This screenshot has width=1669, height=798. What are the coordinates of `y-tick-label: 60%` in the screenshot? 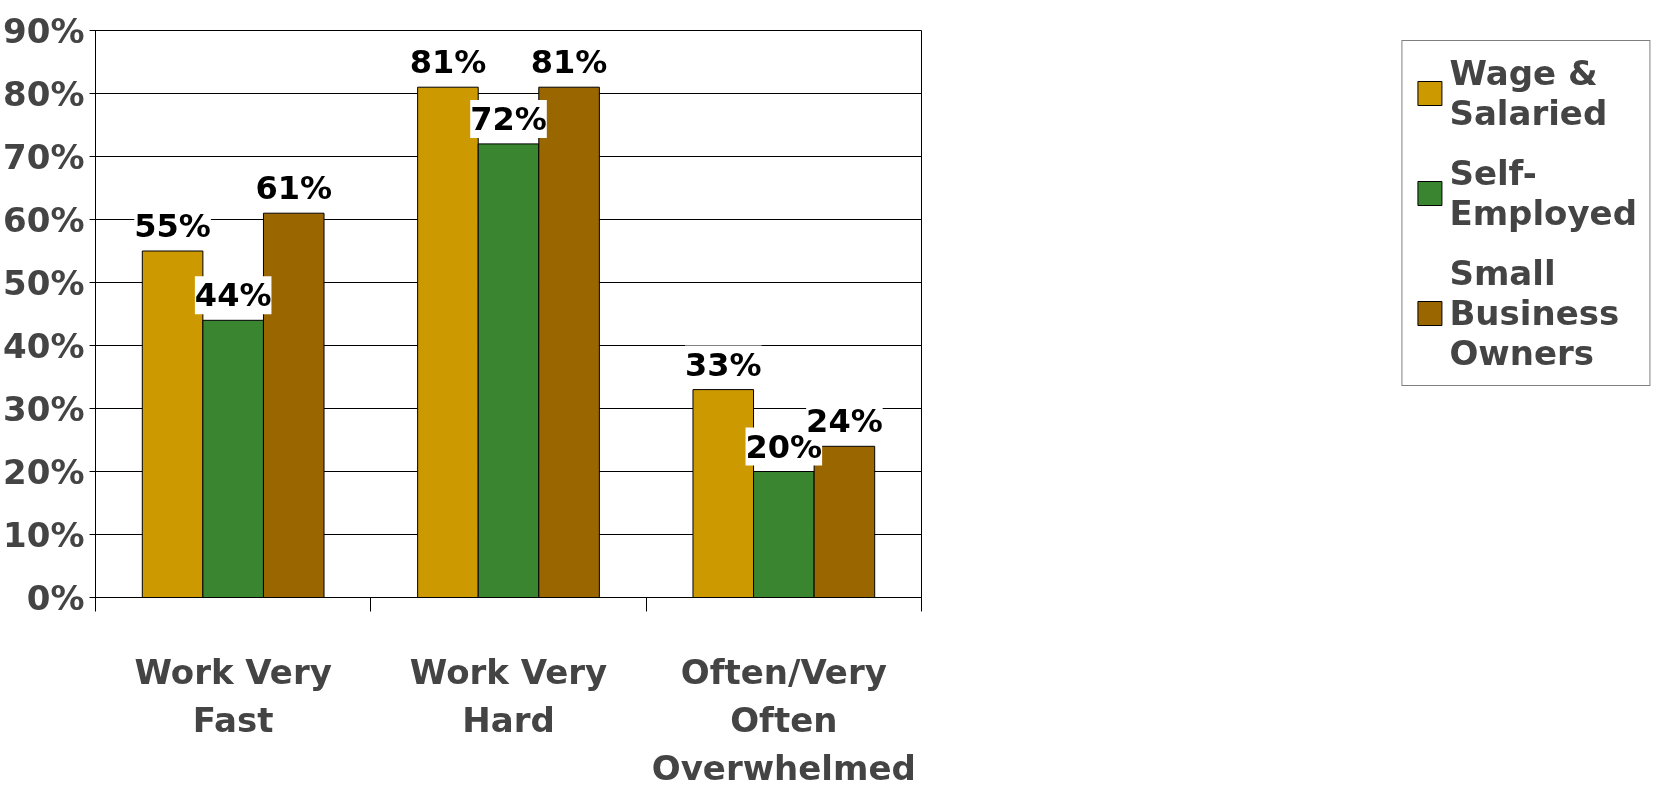 It's located at (44, 219).